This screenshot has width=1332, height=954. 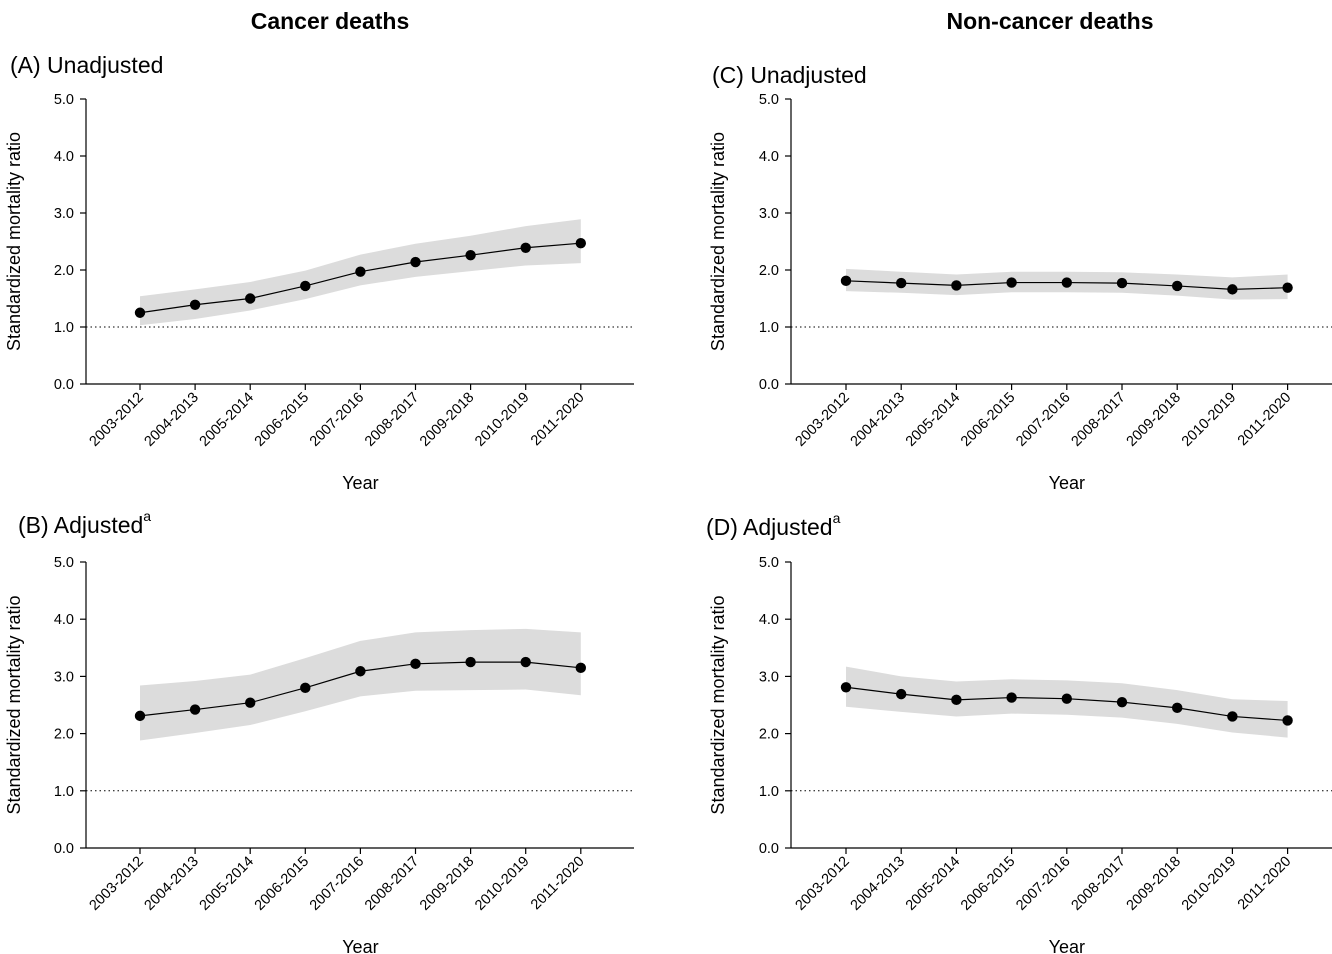 What do you see at coordinates (337, 420) in the screenshot?
I see `panel-a-x-tick-label: 2007-2016` at bounding box center [337, 420].